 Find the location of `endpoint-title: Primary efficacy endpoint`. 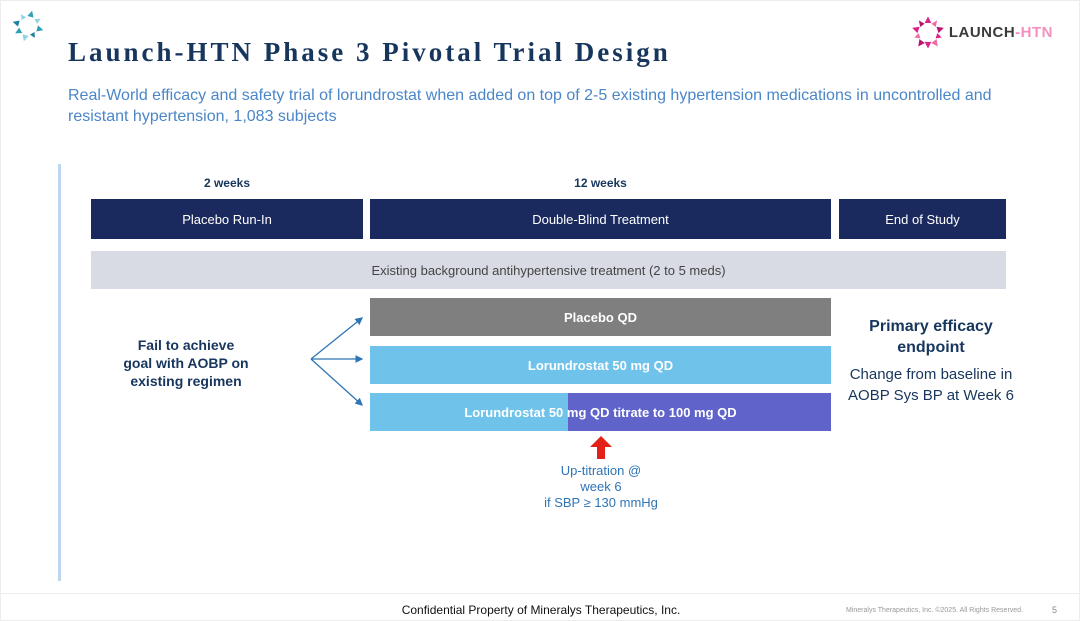

endpoint-title: Primary efficacy endpoint is located at coordinates (931, 337).